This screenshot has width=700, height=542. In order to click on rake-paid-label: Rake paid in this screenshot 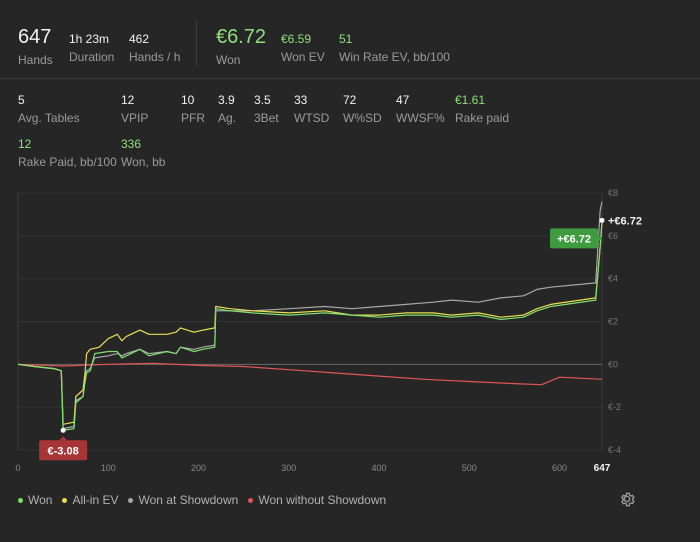, I will do `click(482, 118)`.